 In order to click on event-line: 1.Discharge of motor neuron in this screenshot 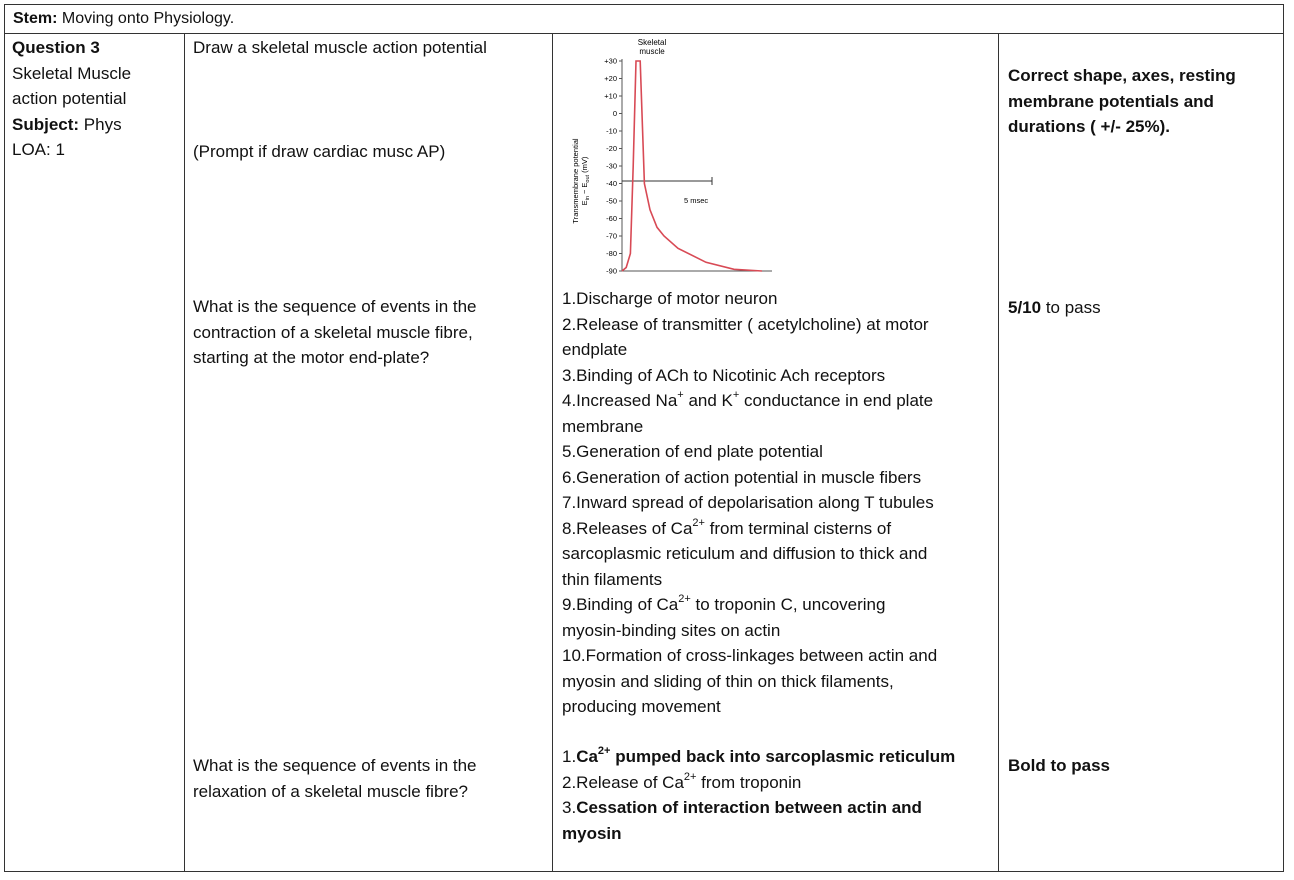, I will do `click(670, 298)`.